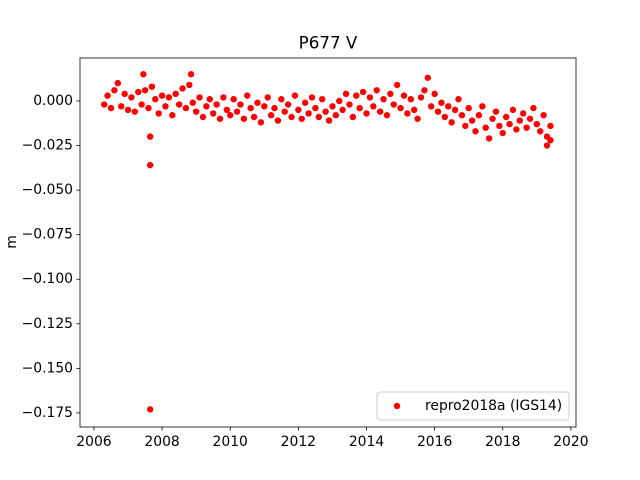 Image resolution: width=640 pixels, height=480 pixels. What do you see at coordinates (47, 368) in the screenshot?
I see `y-tick-label: −0.150` at bounding box center [47, 368].